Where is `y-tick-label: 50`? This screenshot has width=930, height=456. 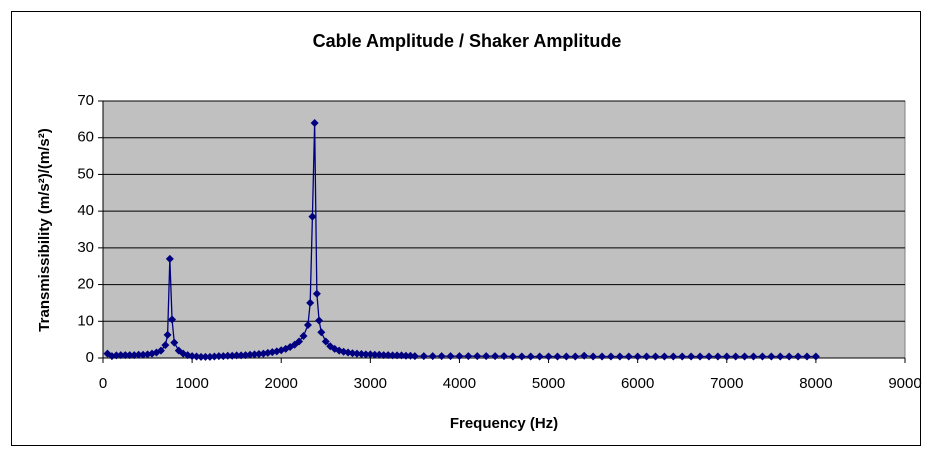 y-tick-label: 50 is located at coordinates (85, 173).